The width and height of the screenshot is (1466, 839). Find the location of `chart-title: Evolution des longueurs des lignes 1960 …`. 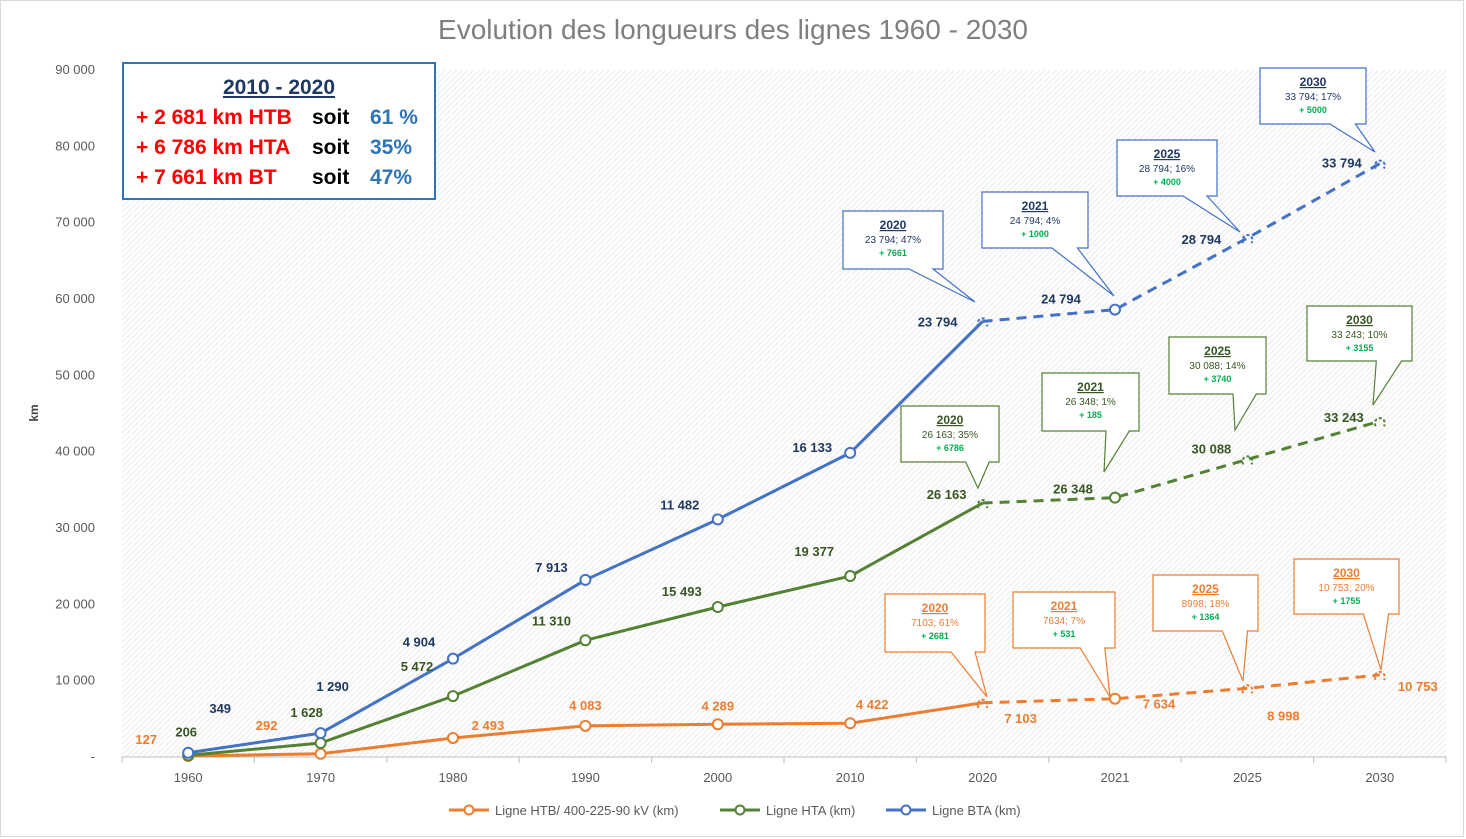

chart-title: Evolution des longueurs des lignes 1960 … is located at coordinates (733, 29).